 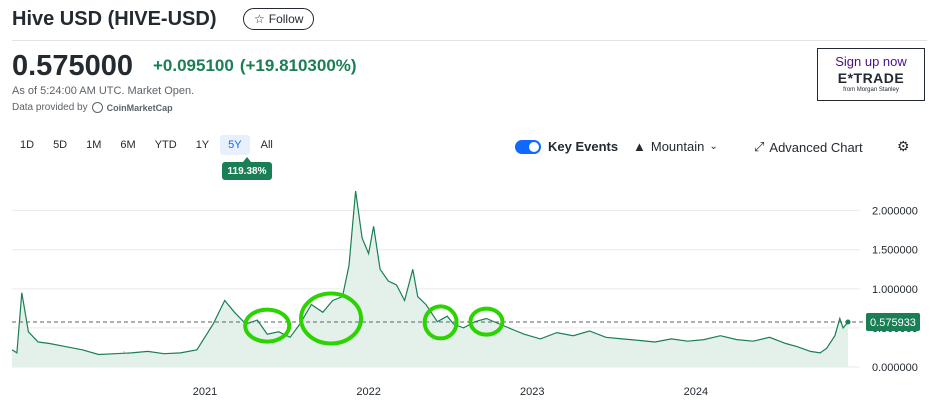 I want to click on etrade-ad: Sign up now E*TRADE from Morgan Stanley, so click(x=871, y=74).